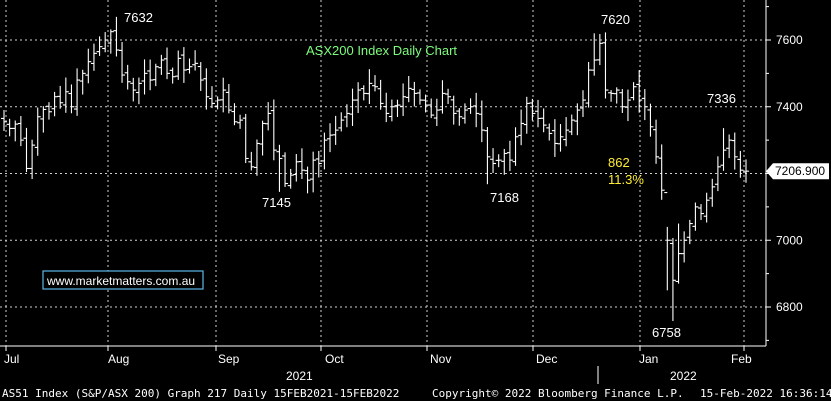 The image size is (831, 401). I want to click on annotation-low-nov: 7168, so click(504, 197).